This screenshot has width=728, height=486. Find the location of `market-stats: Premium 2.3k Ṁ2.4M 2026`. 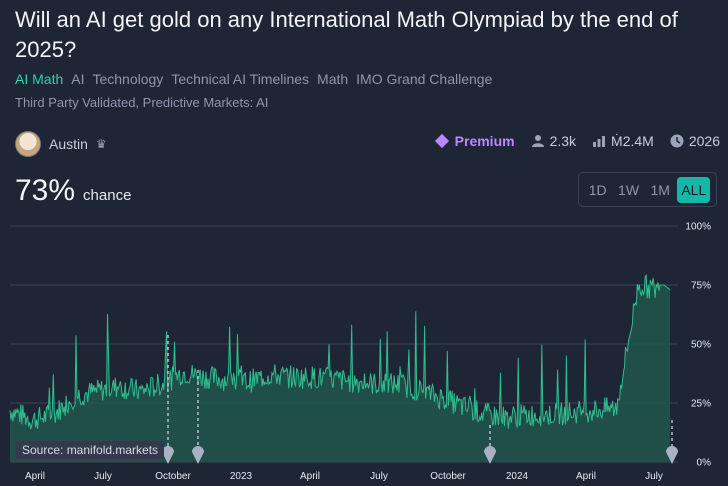

market-stats: Premium 2.3k Ṁ2.4M 2026 is located at coordinates (577, 141).